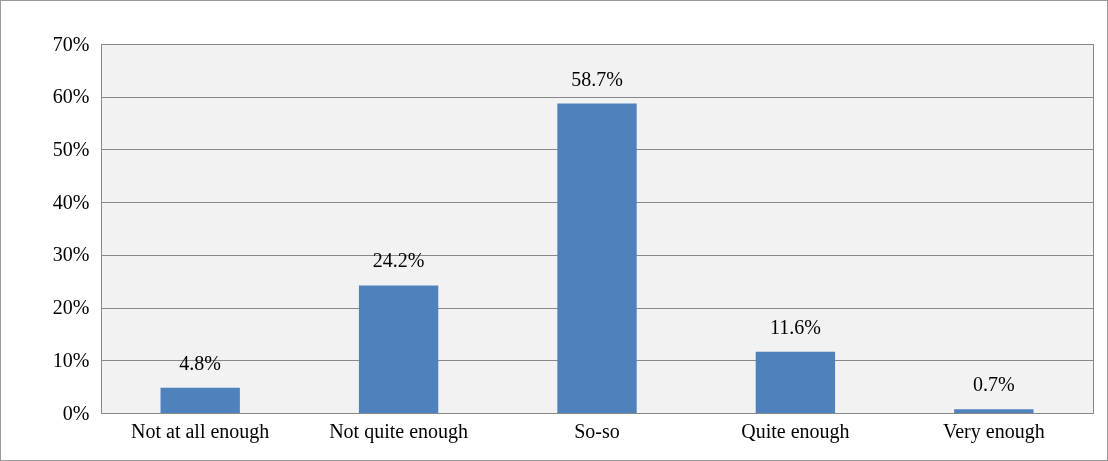  What do you see at coordinates (71, 201) in the screenshot?
I see `y-tick-label: 40%` at bounding box center [71, 201].